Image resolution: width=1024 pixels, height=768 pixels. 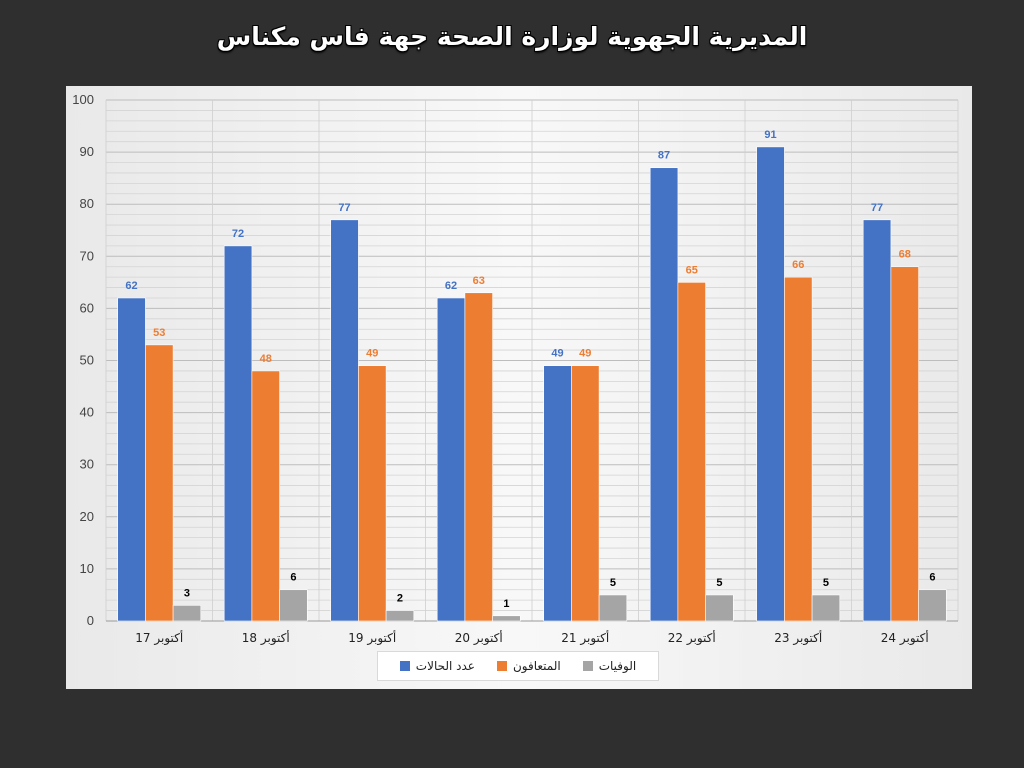 What do you see at coordinates (585, 638) in the screenshot?
I see `x-category-label: 21 أكتوبر` at bounding box center [585, 638].